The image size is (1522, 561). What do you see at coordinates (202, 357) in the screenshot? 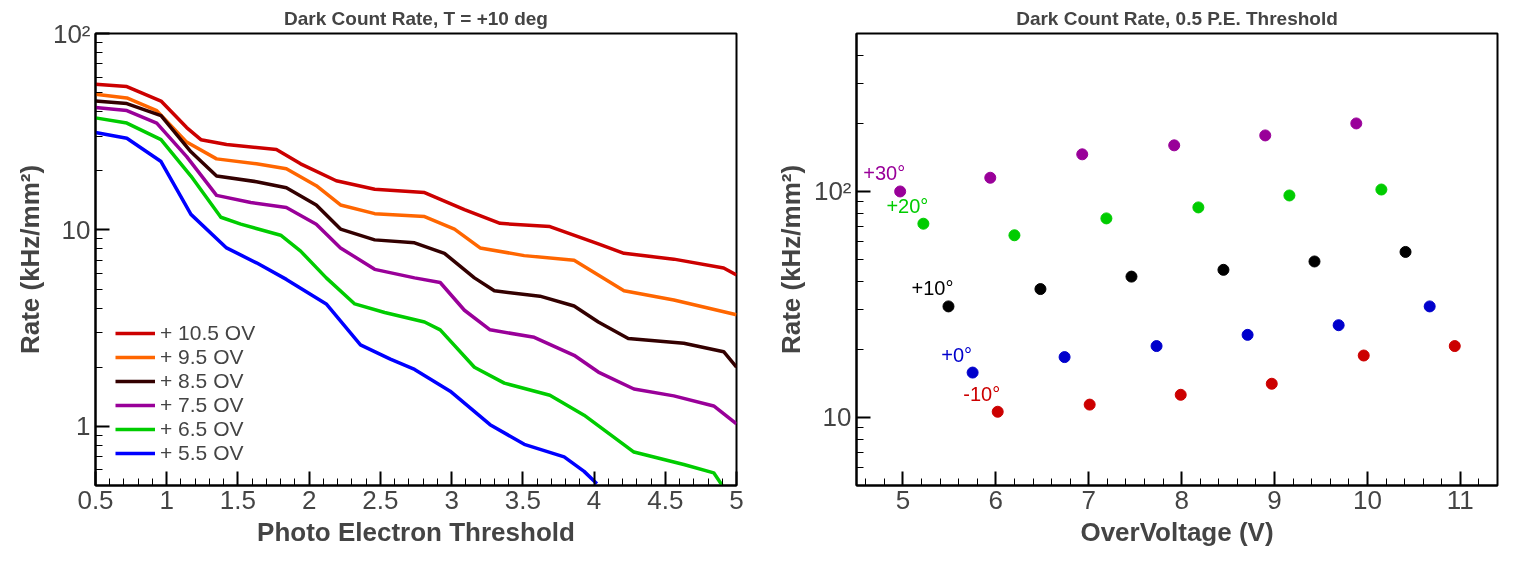
I see `legend-label: + 9.5 OV` at bounding box center [202, 357].